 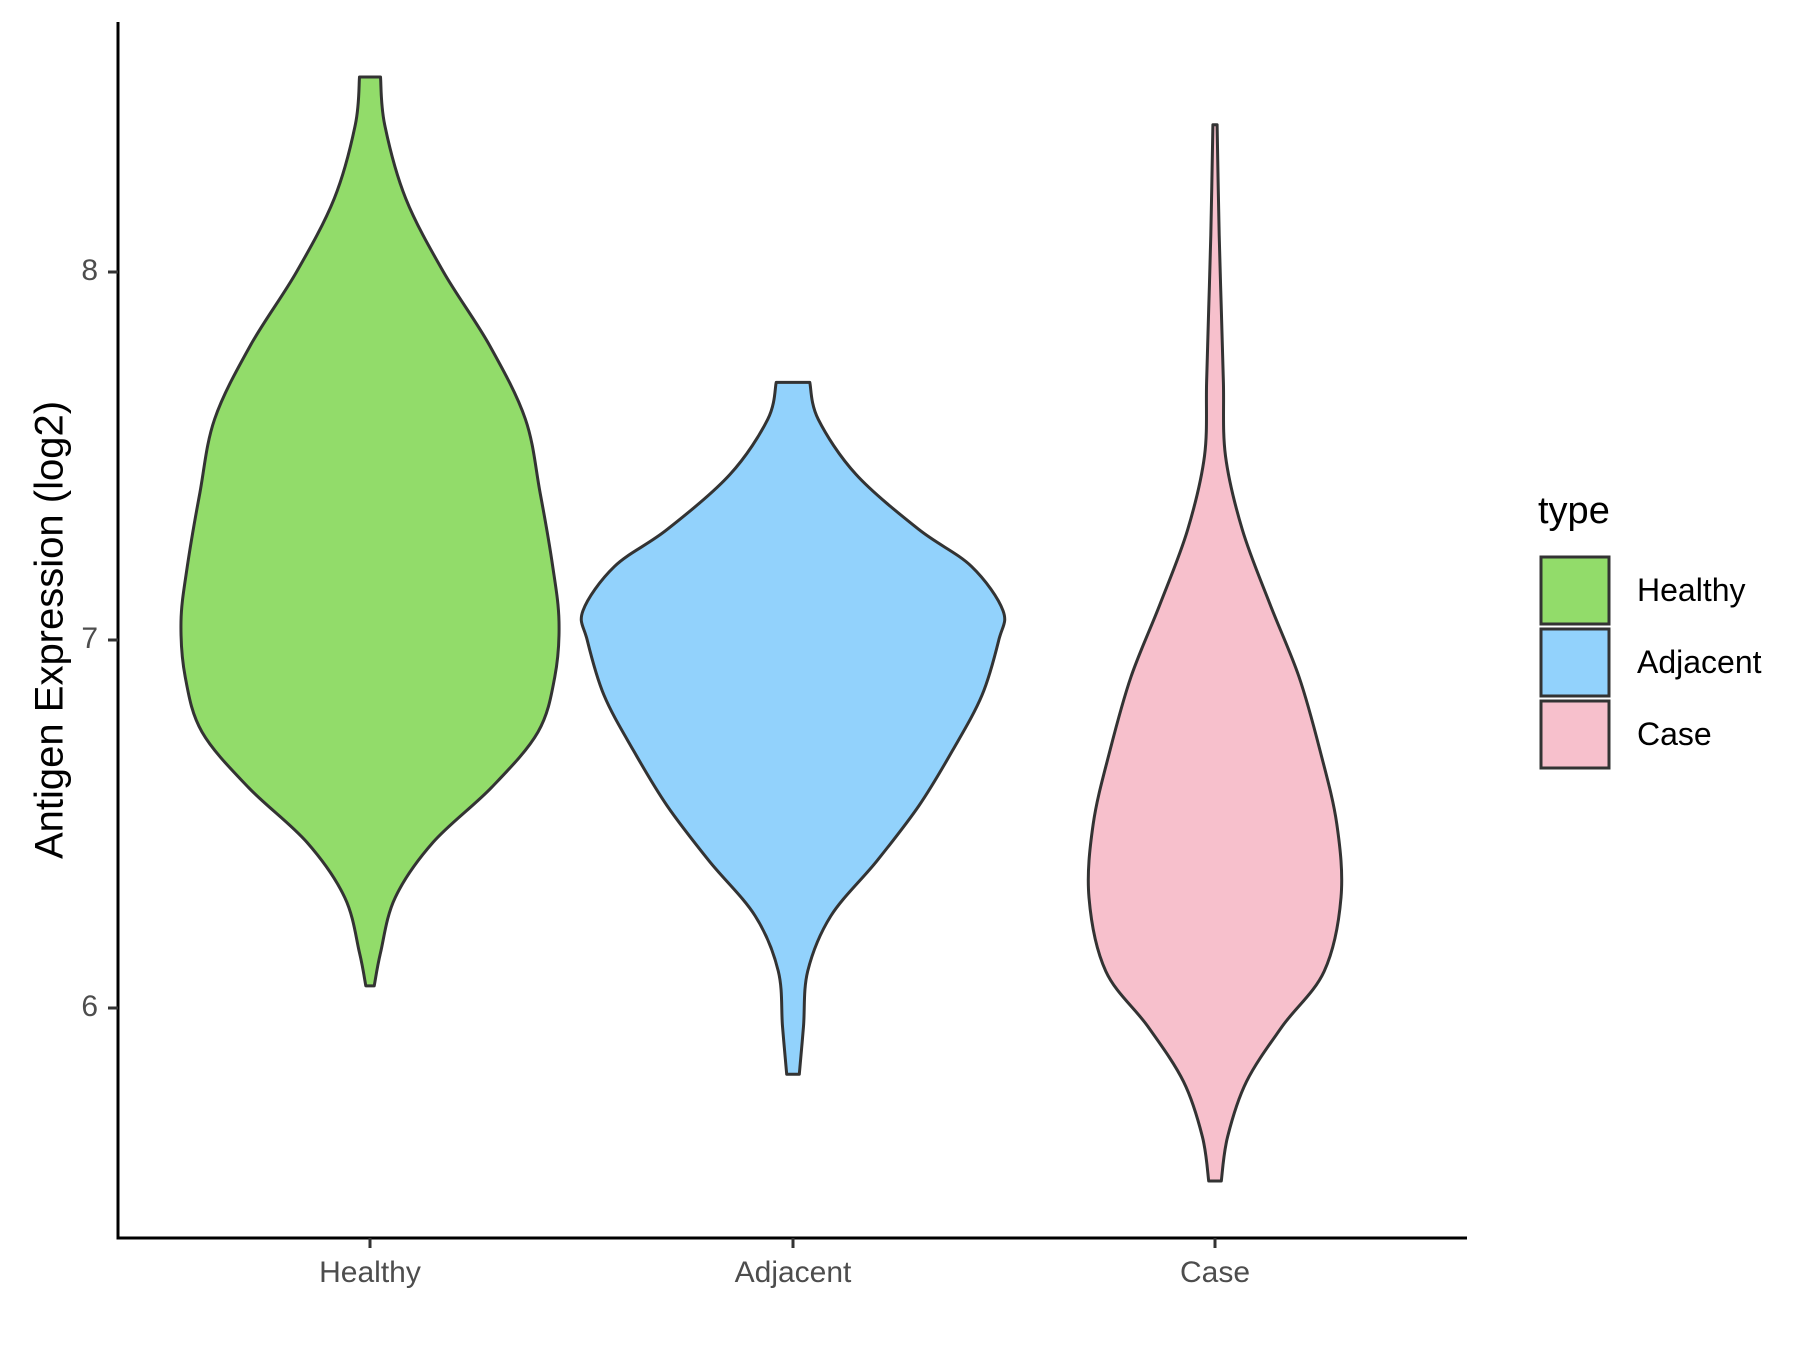 I want to click on legend-key-adjacent, so click(x=1575, y=662).